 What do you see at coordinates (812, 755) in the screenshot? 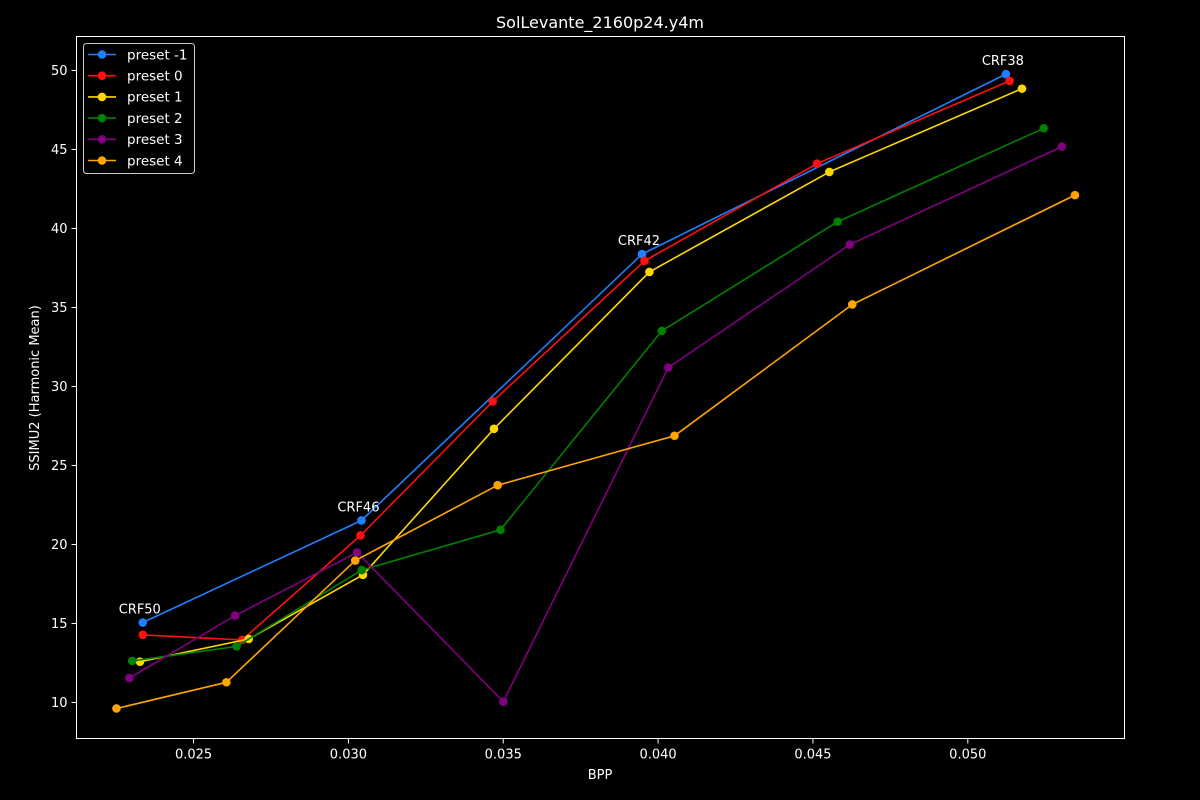
I see `x-tick-label: 0.045` at bounding box center [812, 755].